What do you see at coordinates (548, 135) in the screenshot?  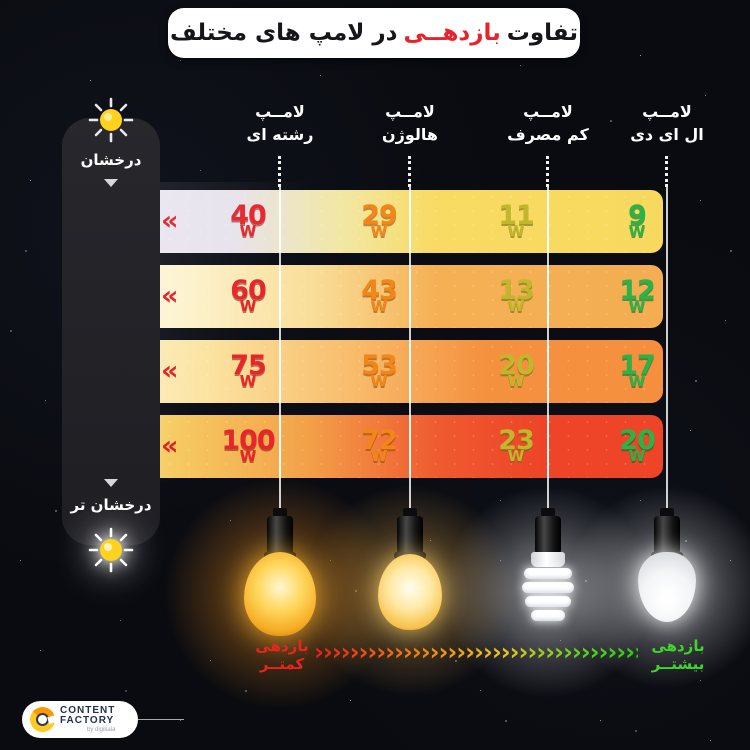 I see `column-header-line2: کم مصرف` at bounding box center [548, 135].